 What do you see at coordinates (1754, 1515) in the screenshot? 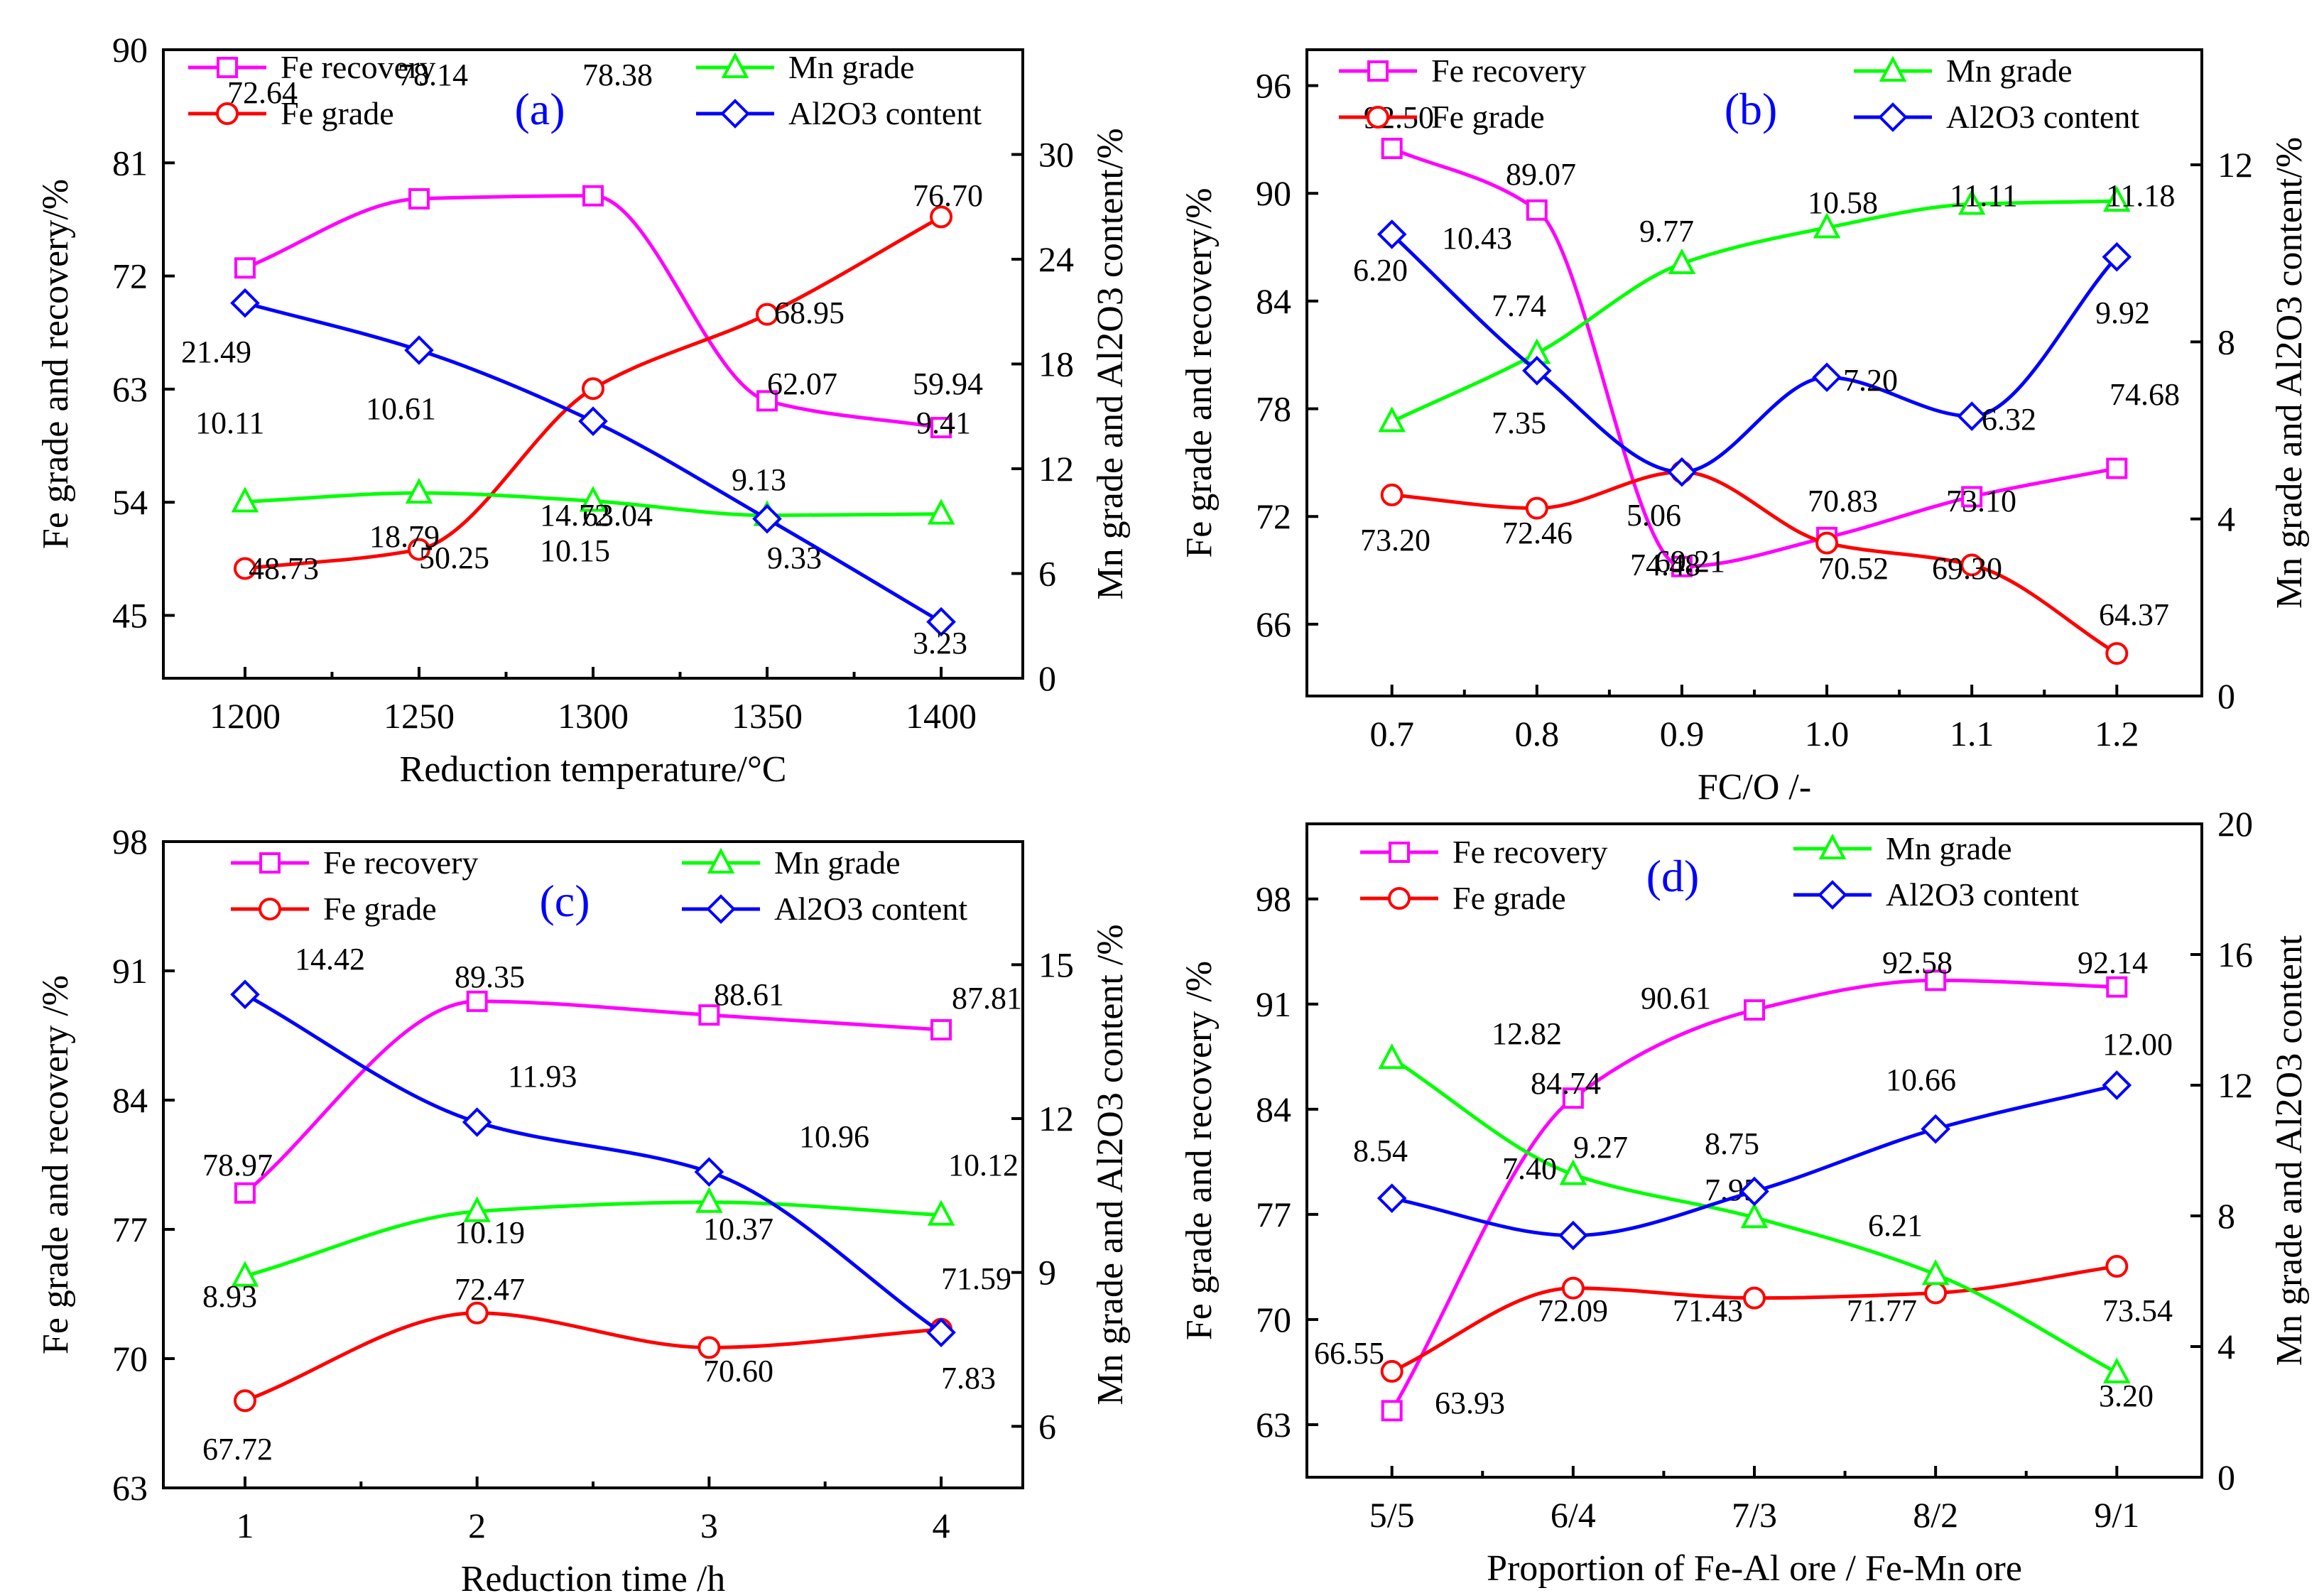
I see `x-tick-label: 7/3` at bounding box center [1754, 1515].